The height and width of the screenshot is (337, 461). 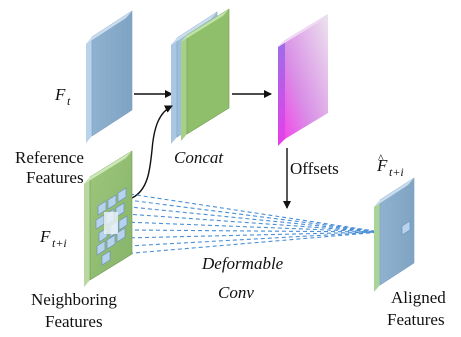 I want to click on reference-feature-block, so click(x=109, y=76).